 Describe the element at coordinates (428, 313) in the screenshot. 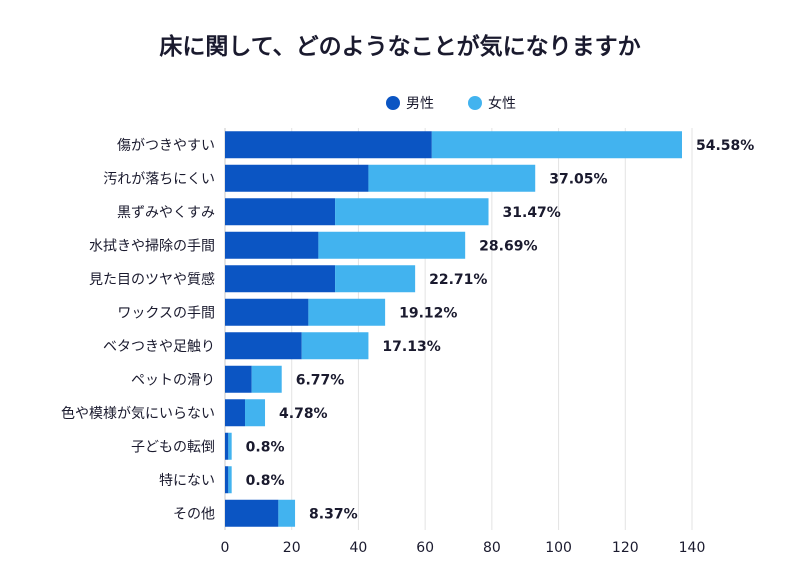

I see `value-label: 19.12%` at that location.